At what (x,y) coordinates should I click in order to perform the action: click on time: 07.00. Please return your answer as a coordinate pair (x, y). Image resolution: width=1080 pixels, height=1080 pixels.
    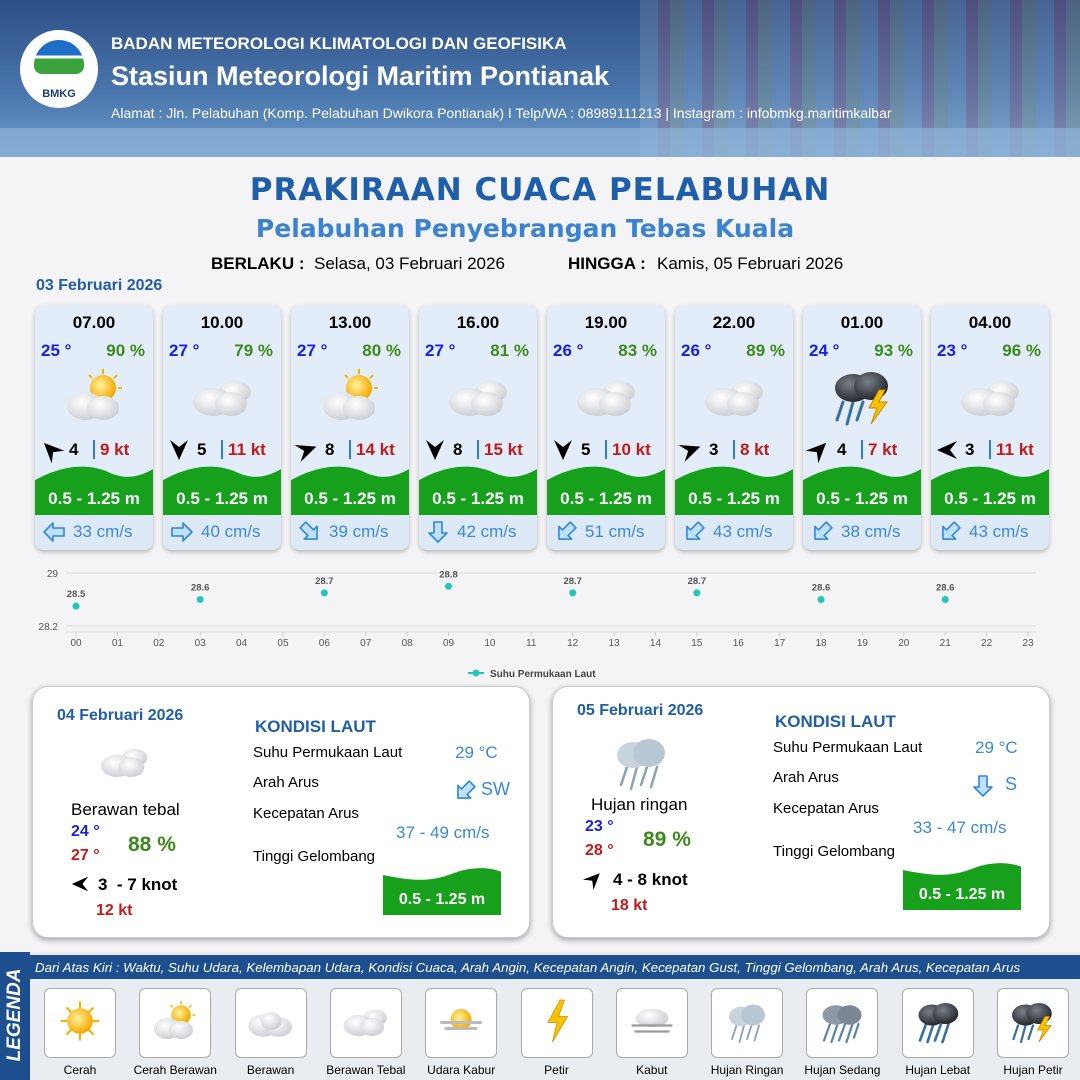
    Looking at the image, I should click on (94, 322).